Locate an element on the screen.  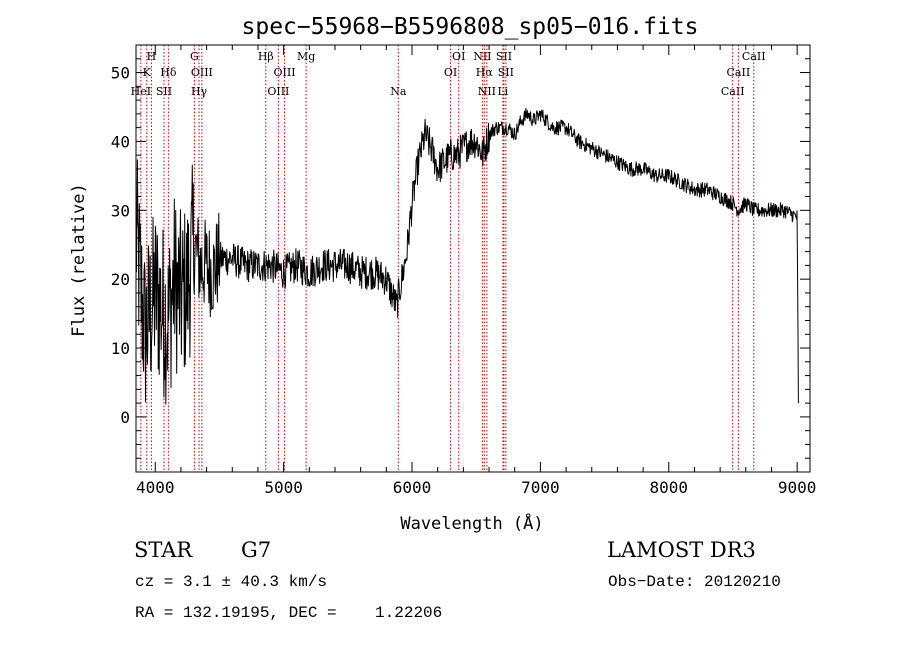
x-tick-label: 9000 is located at coordinates (797, 487).